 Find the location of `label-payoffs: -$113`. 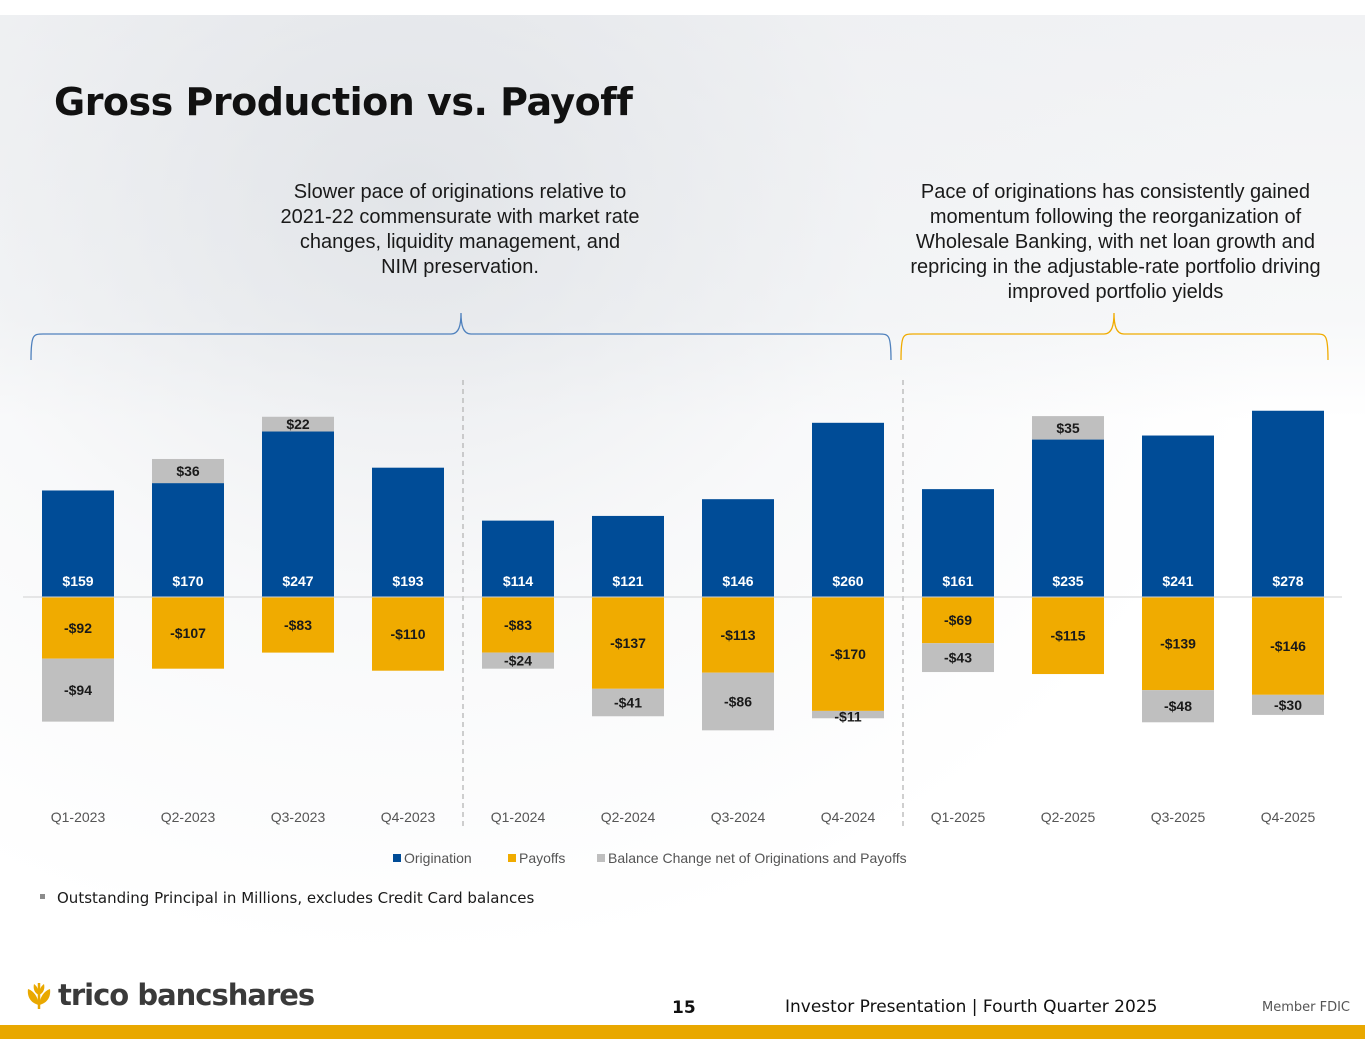

label-payoffs: -$113 is located at coordinates (737, 635).